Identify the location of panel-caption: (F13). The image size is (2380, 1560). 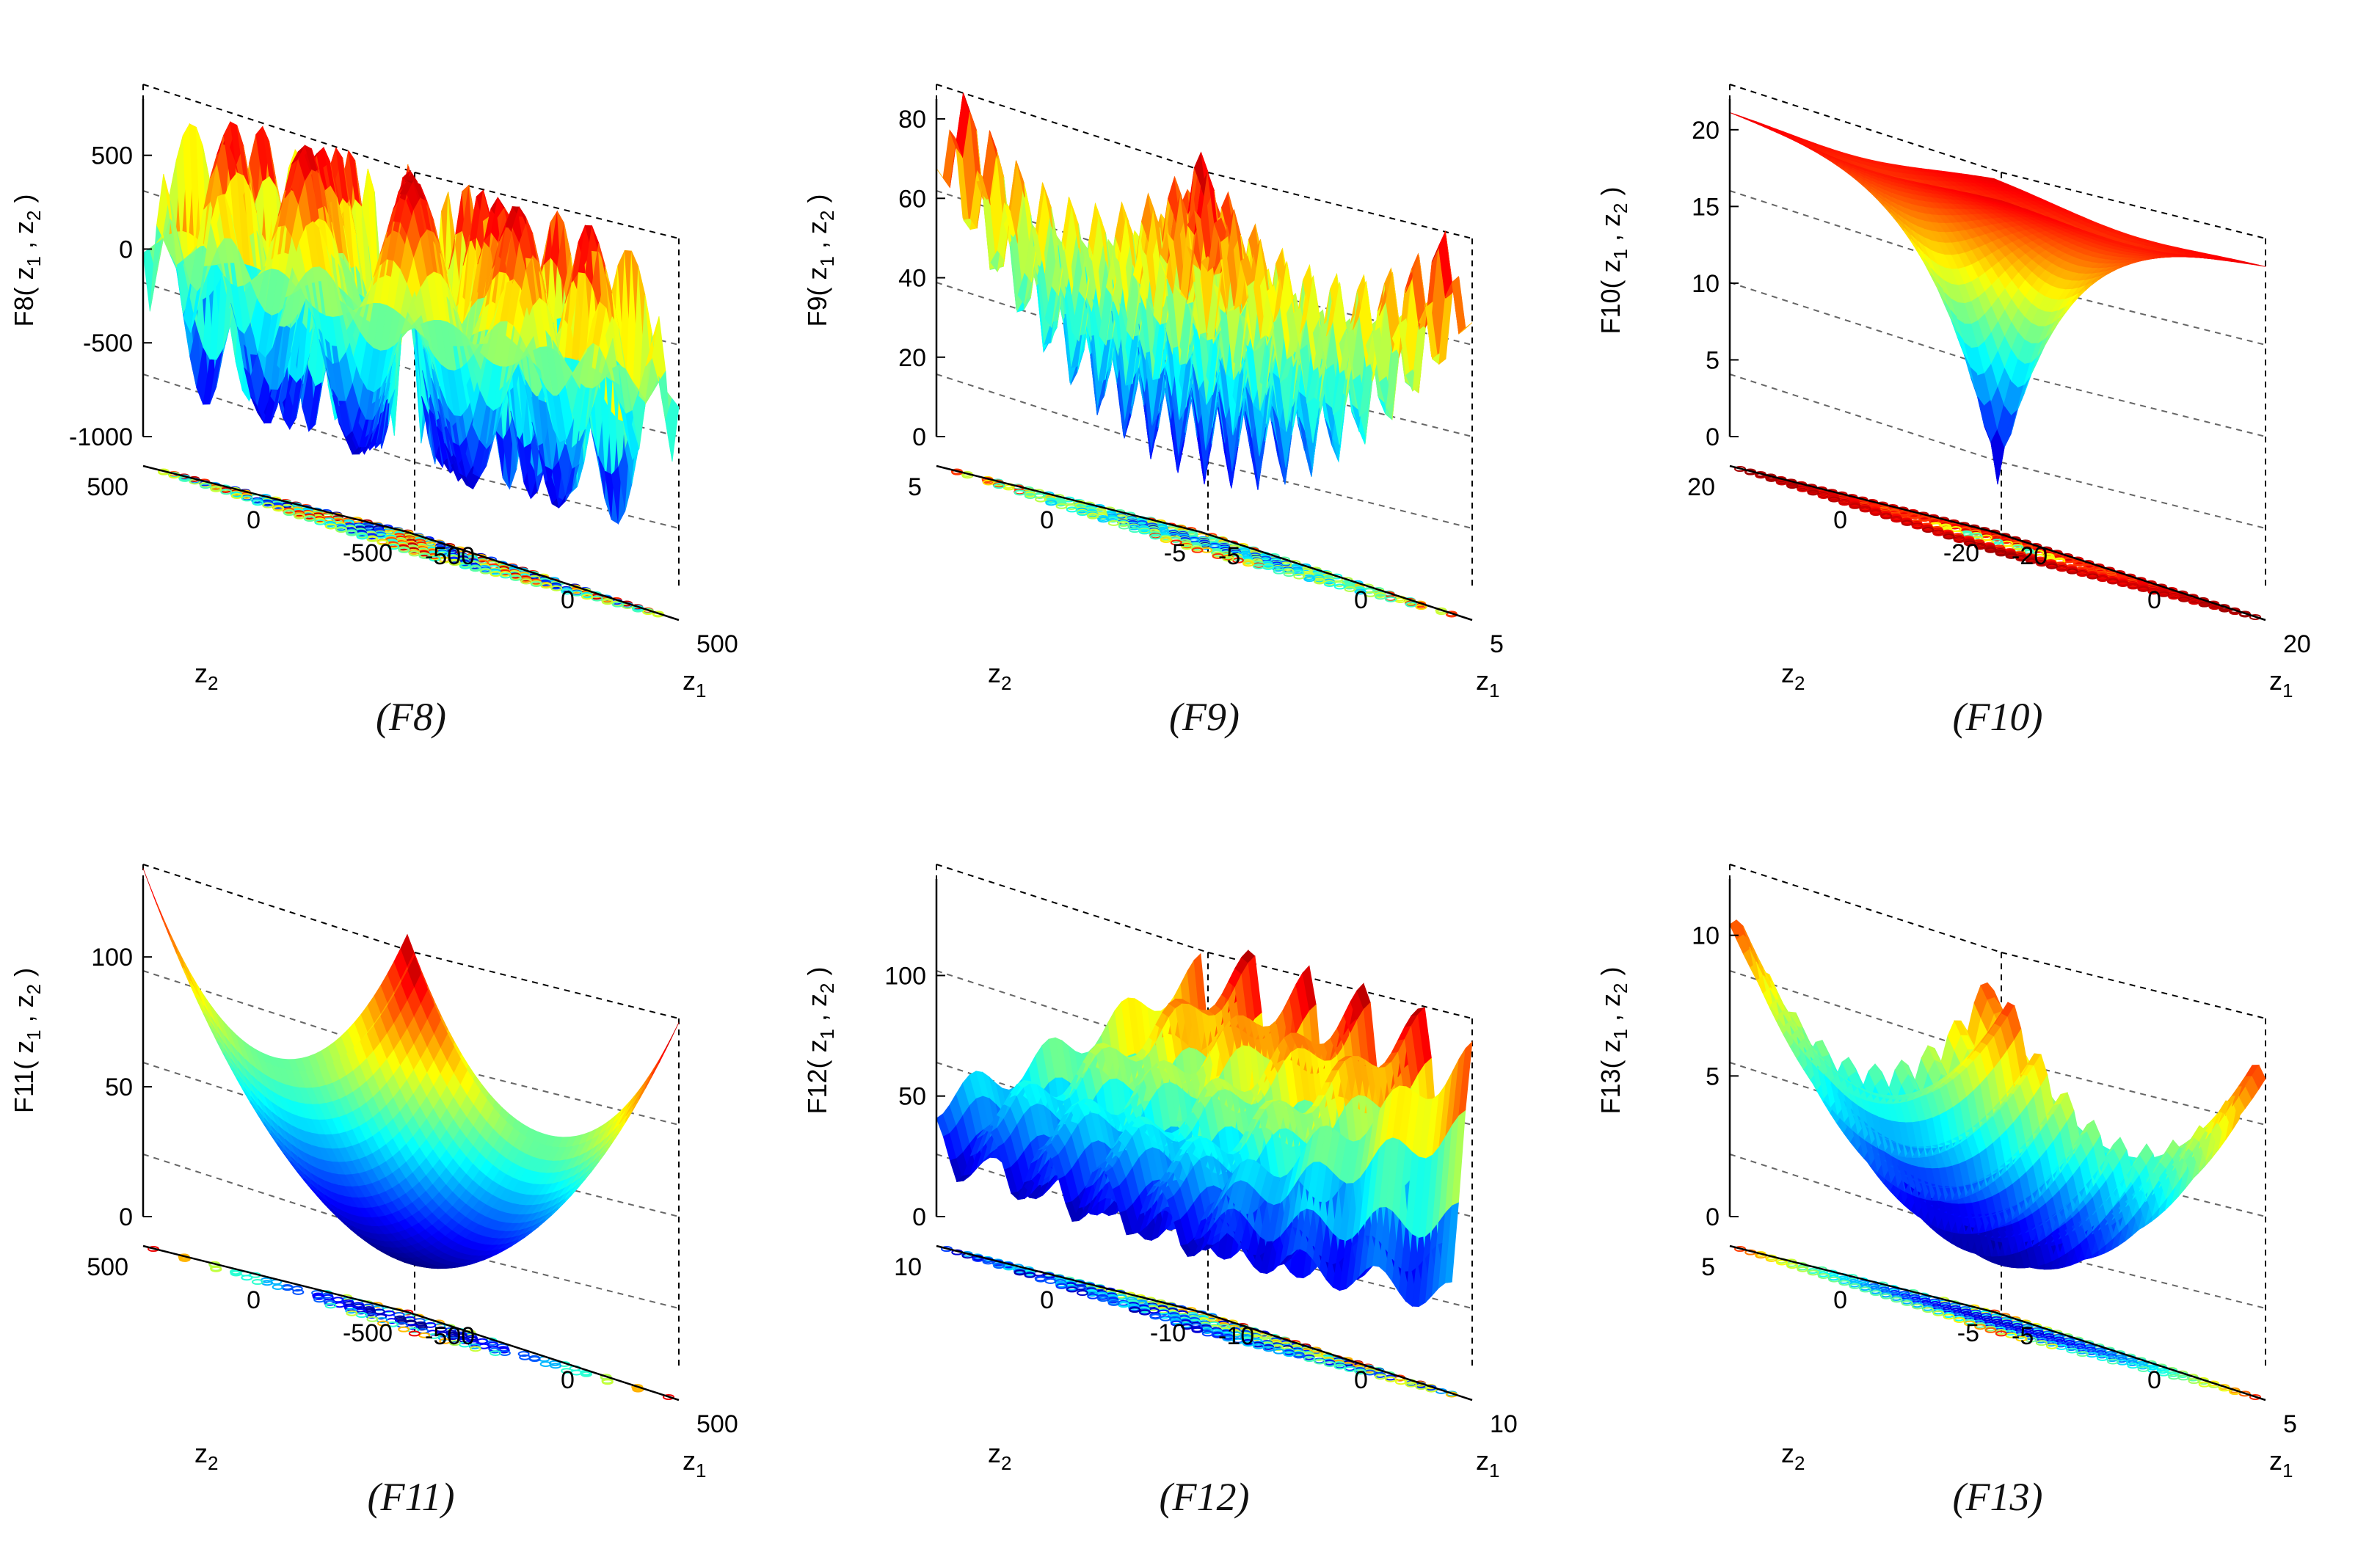
(1998, 1497).